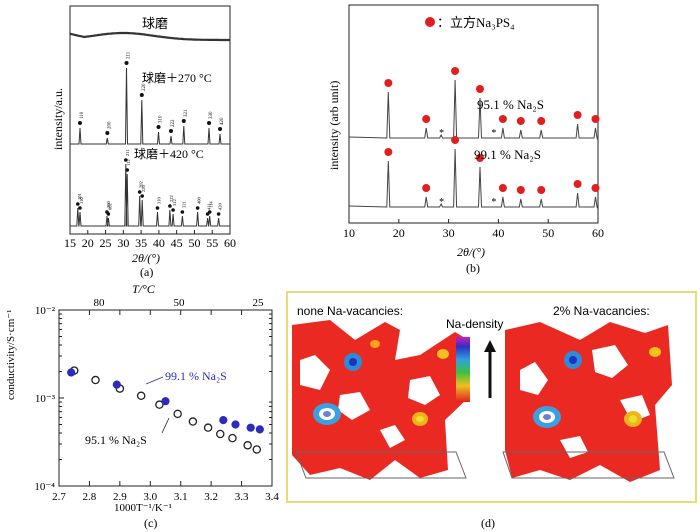  What do you see at coordinates (211, 497) in the screenshot?
I see `x-tick-label-c: 3.2` at bounding box center [211, 497].